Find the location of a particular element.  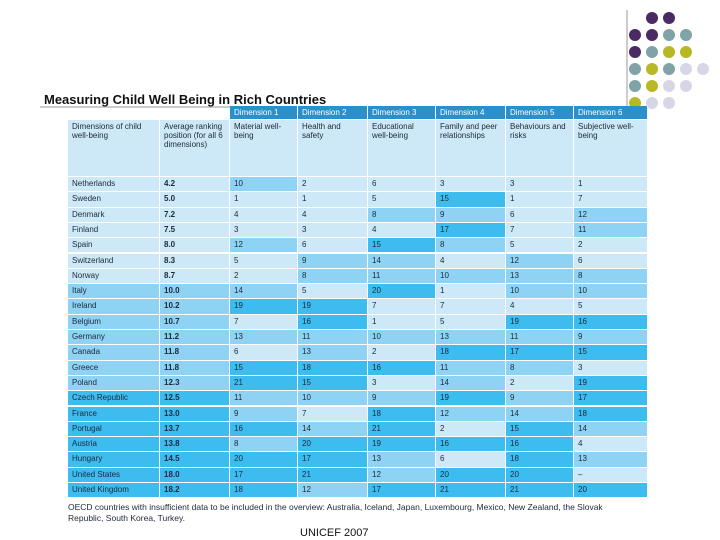

country: France is located at coordinates (114, 414).